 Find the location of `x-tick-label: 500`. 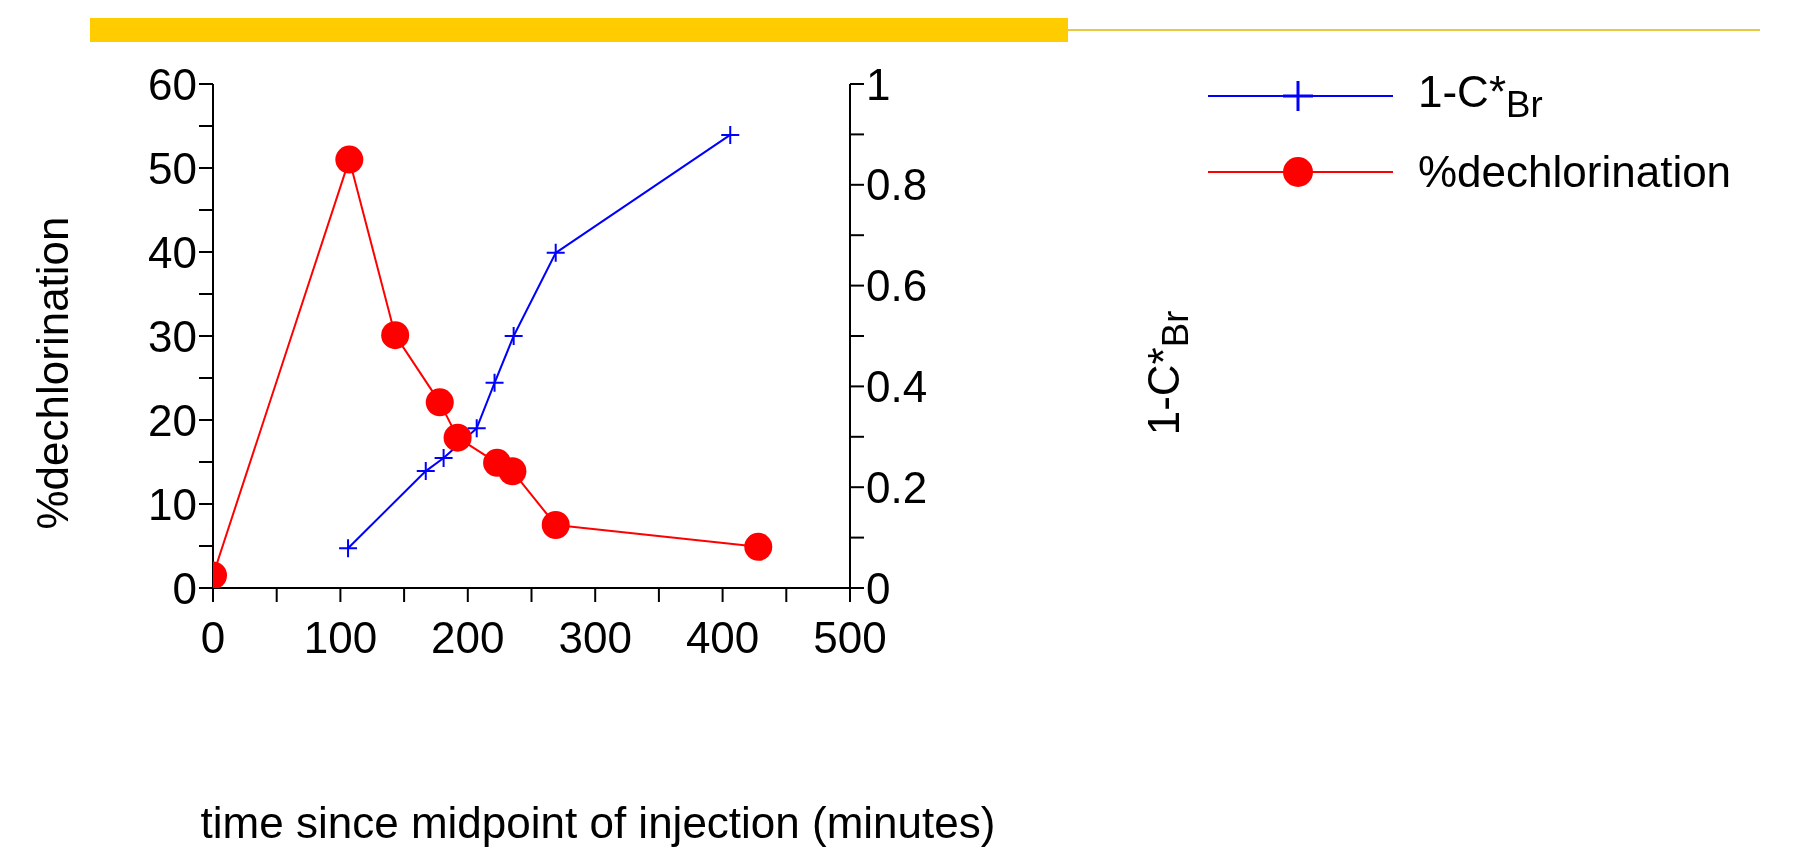

x-tick-label: 500 is located at coordinates (850, 638).